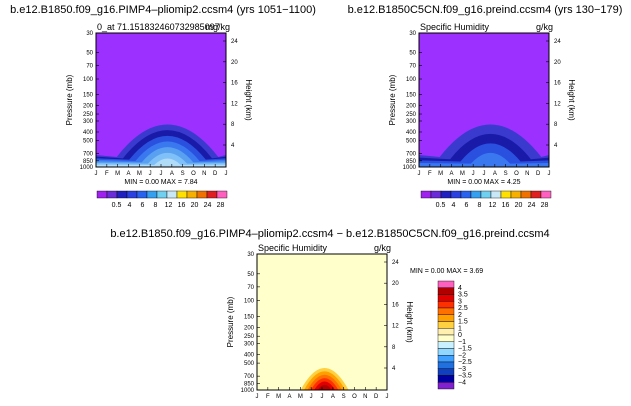  I want to click on colorbar-level-label: 12, so click(169, 205).